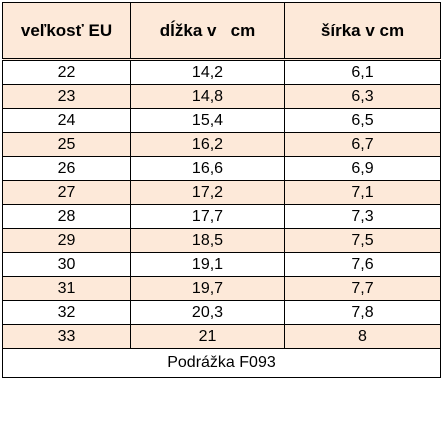 The width and height of the screenshot is (443, 441). I want to click on cell-length-cm: 19,7, so click(207, 288).